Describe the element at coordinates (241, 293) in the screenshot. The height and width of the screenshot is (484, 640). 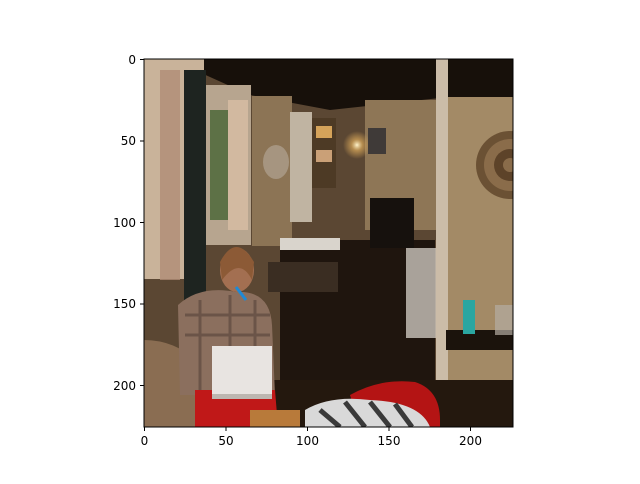
I see `pen` at that location.